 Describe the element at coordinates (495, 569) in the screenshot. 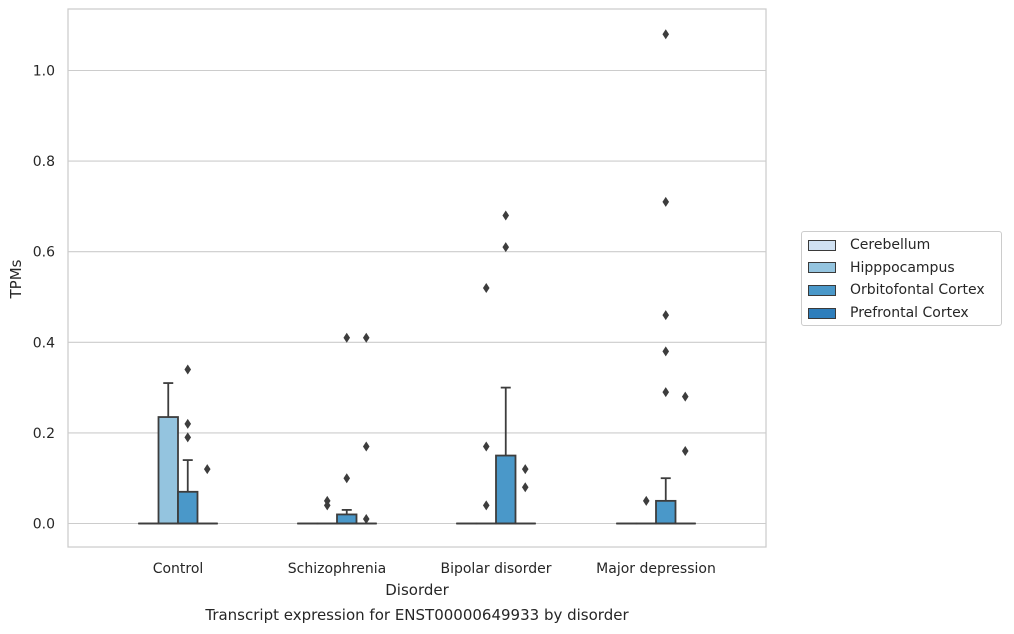

I see `x-tick-label: Bipolar disorder` at that location.